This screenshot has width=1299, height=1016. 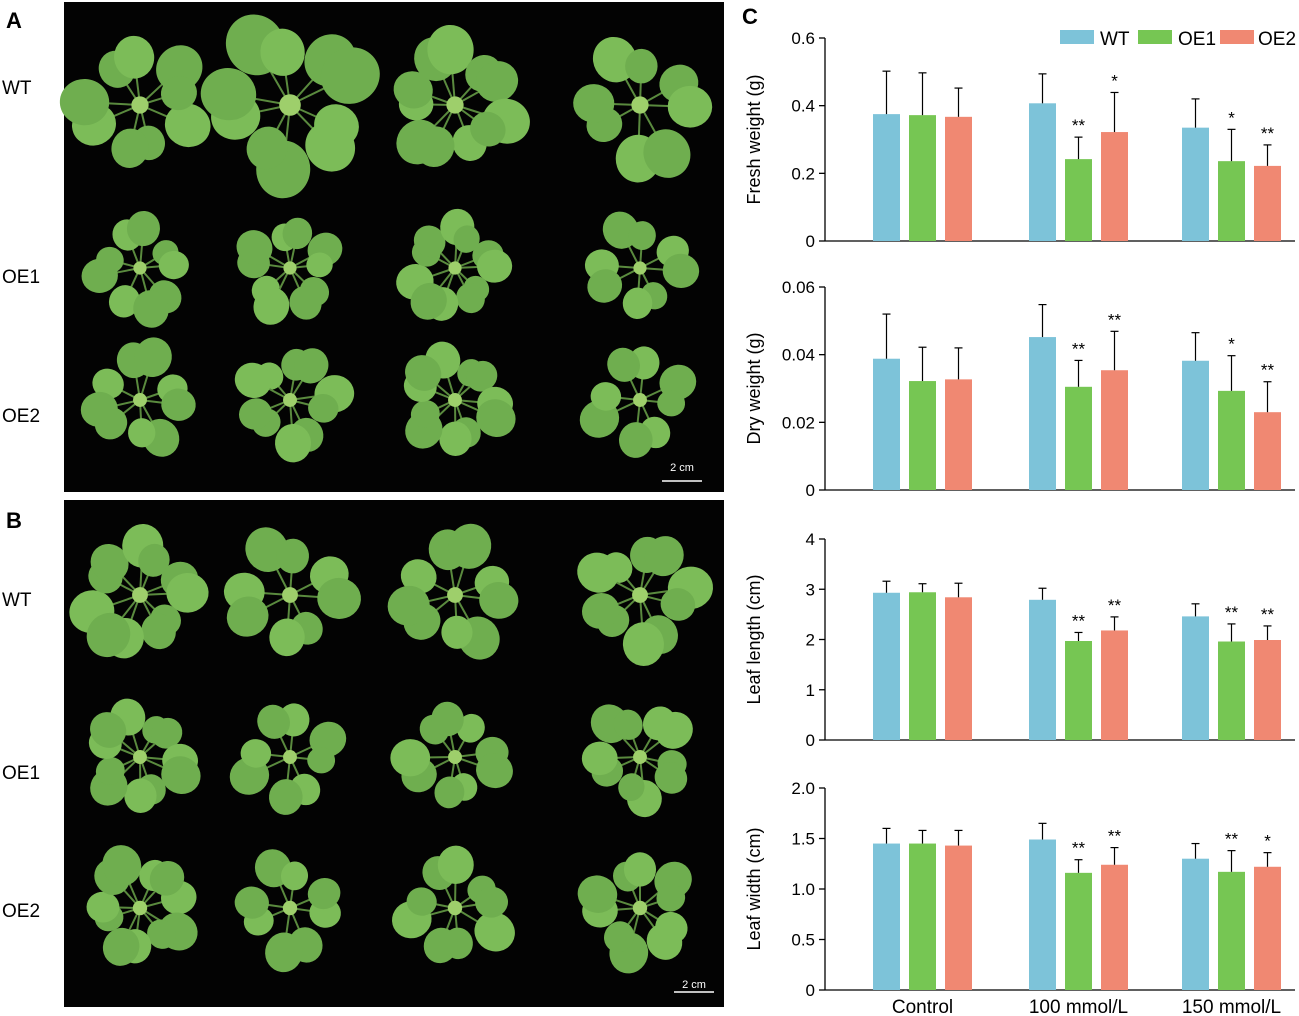 I want to click on x-tick-label: 100 mmol/L, so click(x=1078, y=1006).